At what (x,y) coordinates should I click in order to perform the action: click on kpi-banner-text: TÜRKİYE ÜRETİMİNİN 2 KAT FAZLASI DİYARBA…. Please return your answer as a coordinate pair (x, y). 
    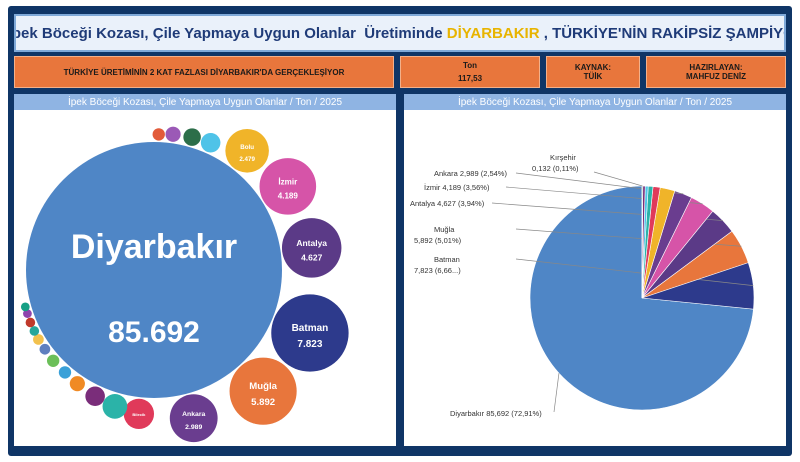
    Looking at the image, I should click on (204, 72).